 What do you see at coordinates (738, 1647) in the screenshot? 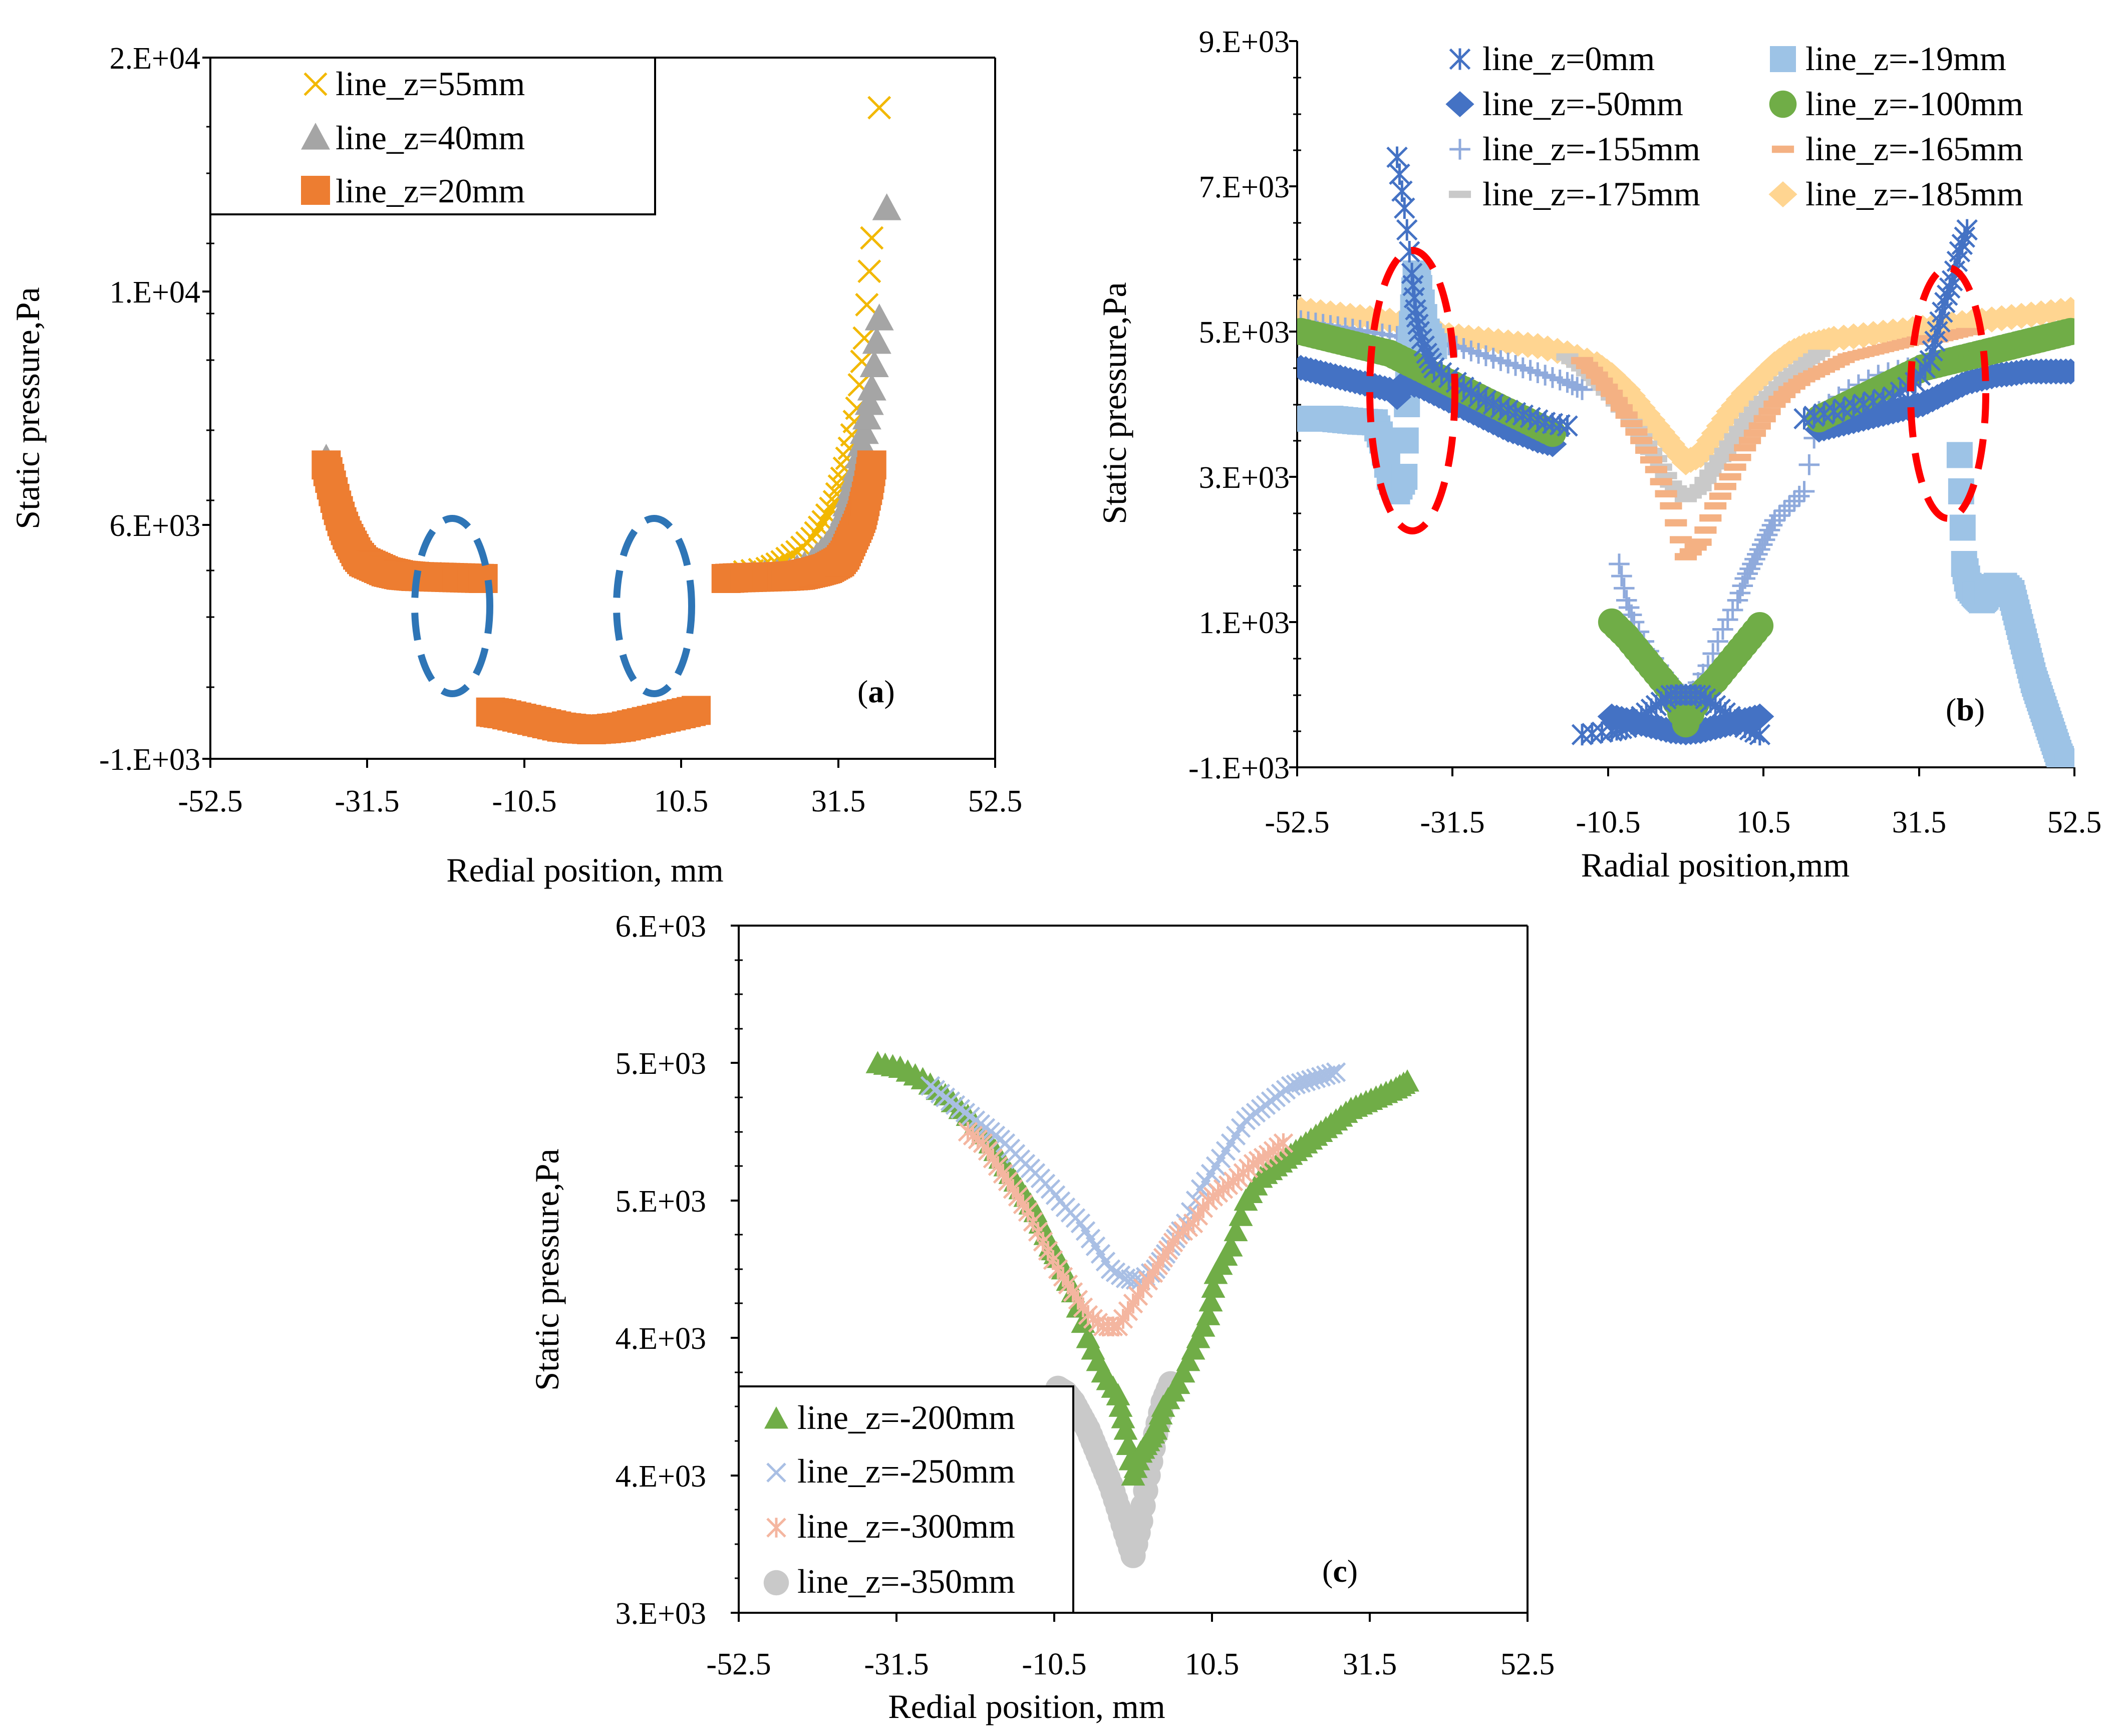
I see `x-tick-c-0: -52.5` at bounding box center [738, 1647].